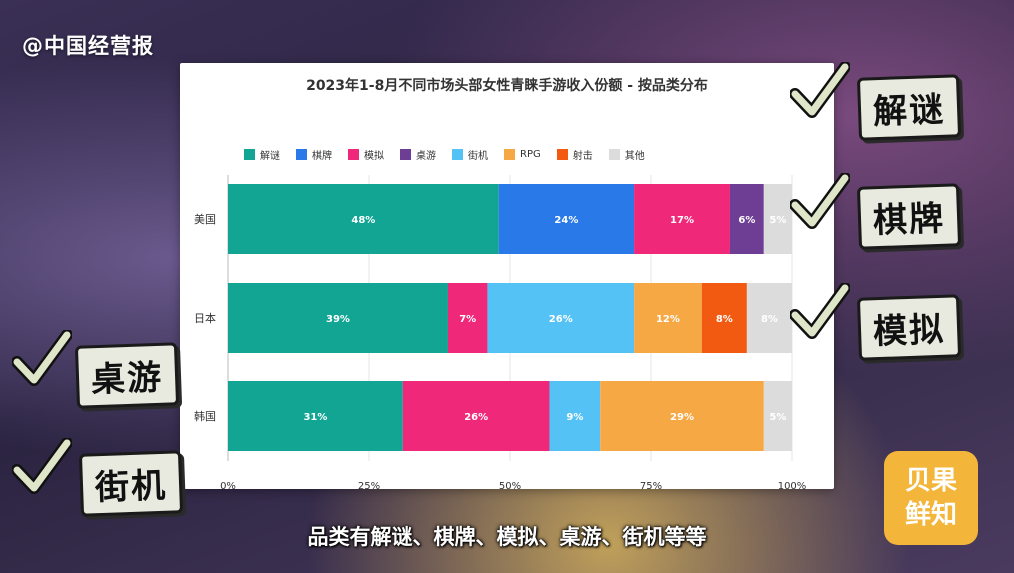  What do you see at coordinates (228, 485) in the screenshot?
I see `x-tick-label: 0%` at bounding box center [228, 485].